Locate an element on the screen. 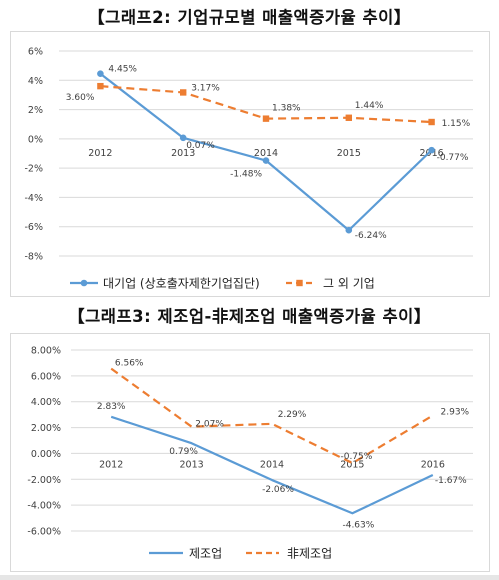 The image size is (499, 580). chart1-ytick-label: -4% is located at coordinates (34, 198).